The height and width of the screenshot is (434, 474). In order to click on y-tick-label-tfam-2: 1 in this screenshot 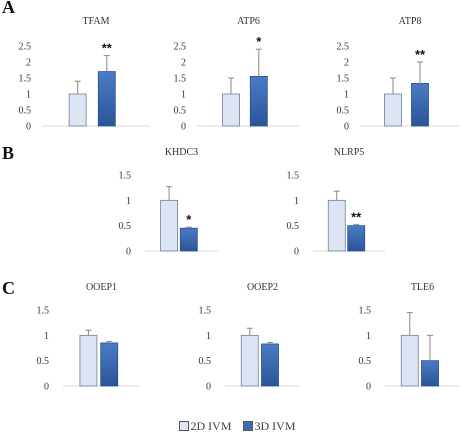, I will do `click(28, 95)`.